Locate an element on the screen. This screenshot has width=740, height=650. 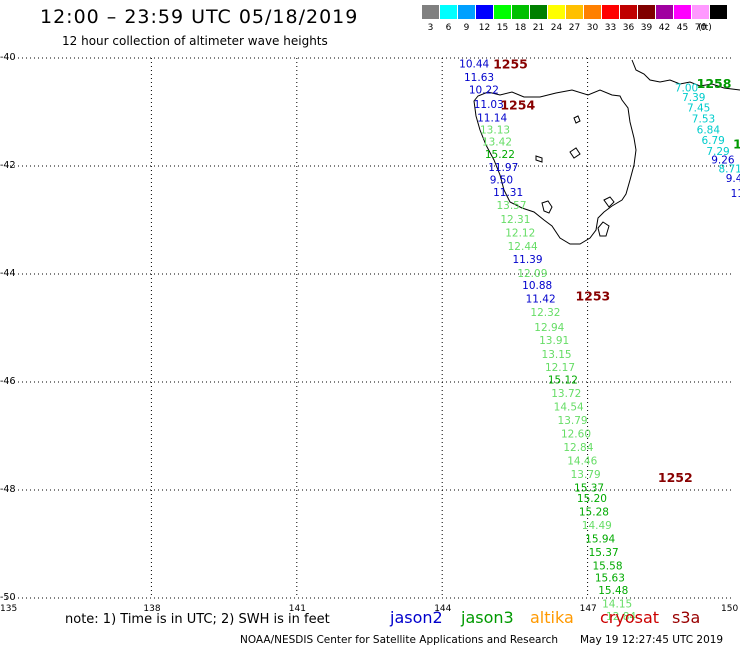
longitude-label: 147 is located at coordinates (588, 609).